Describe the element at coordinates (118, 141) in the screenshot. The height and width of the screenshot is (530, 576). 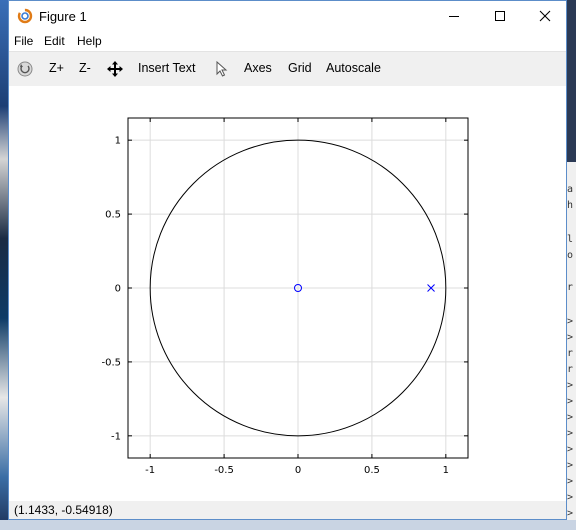
I see `y-tick-label: 1` at that location.